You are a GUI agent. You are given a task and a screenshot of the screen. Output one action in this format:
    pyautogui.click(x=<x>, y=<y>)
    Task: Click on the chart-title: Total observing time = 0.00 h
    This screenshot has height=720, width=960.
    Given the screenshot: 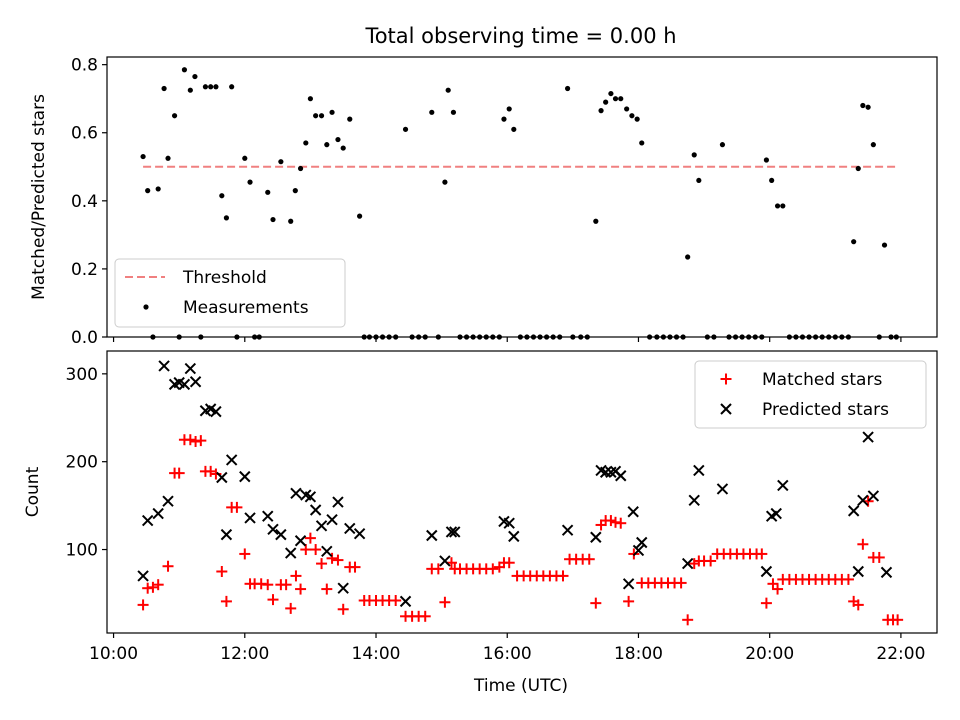 What is the action you would take?
    pyautogui.click(x=520, y=36)
    